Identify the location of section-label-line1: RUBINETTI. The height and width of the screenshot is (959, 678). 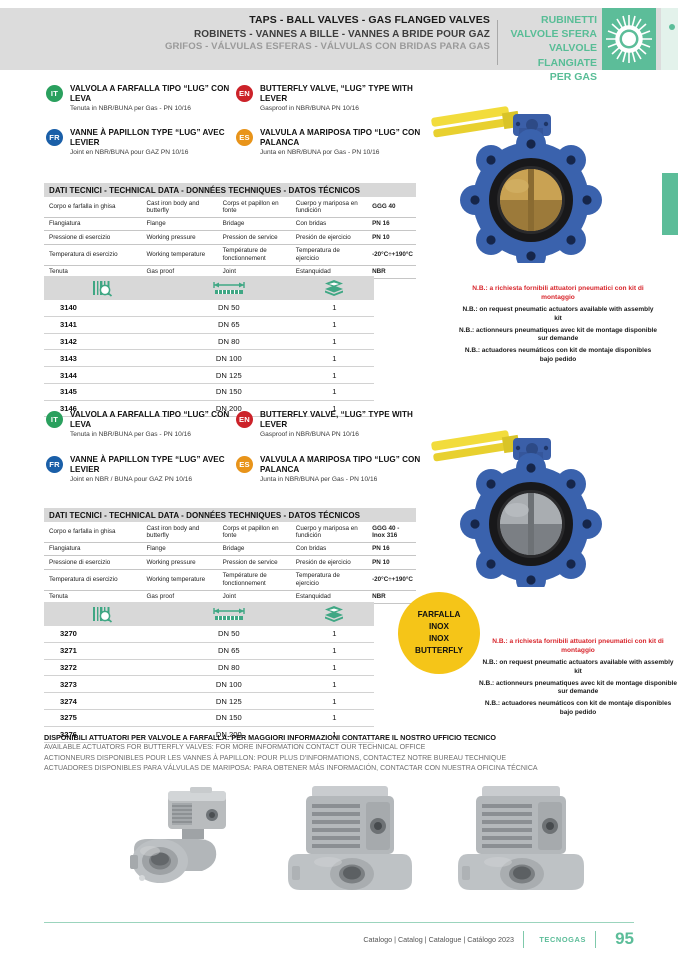
(569, 20).